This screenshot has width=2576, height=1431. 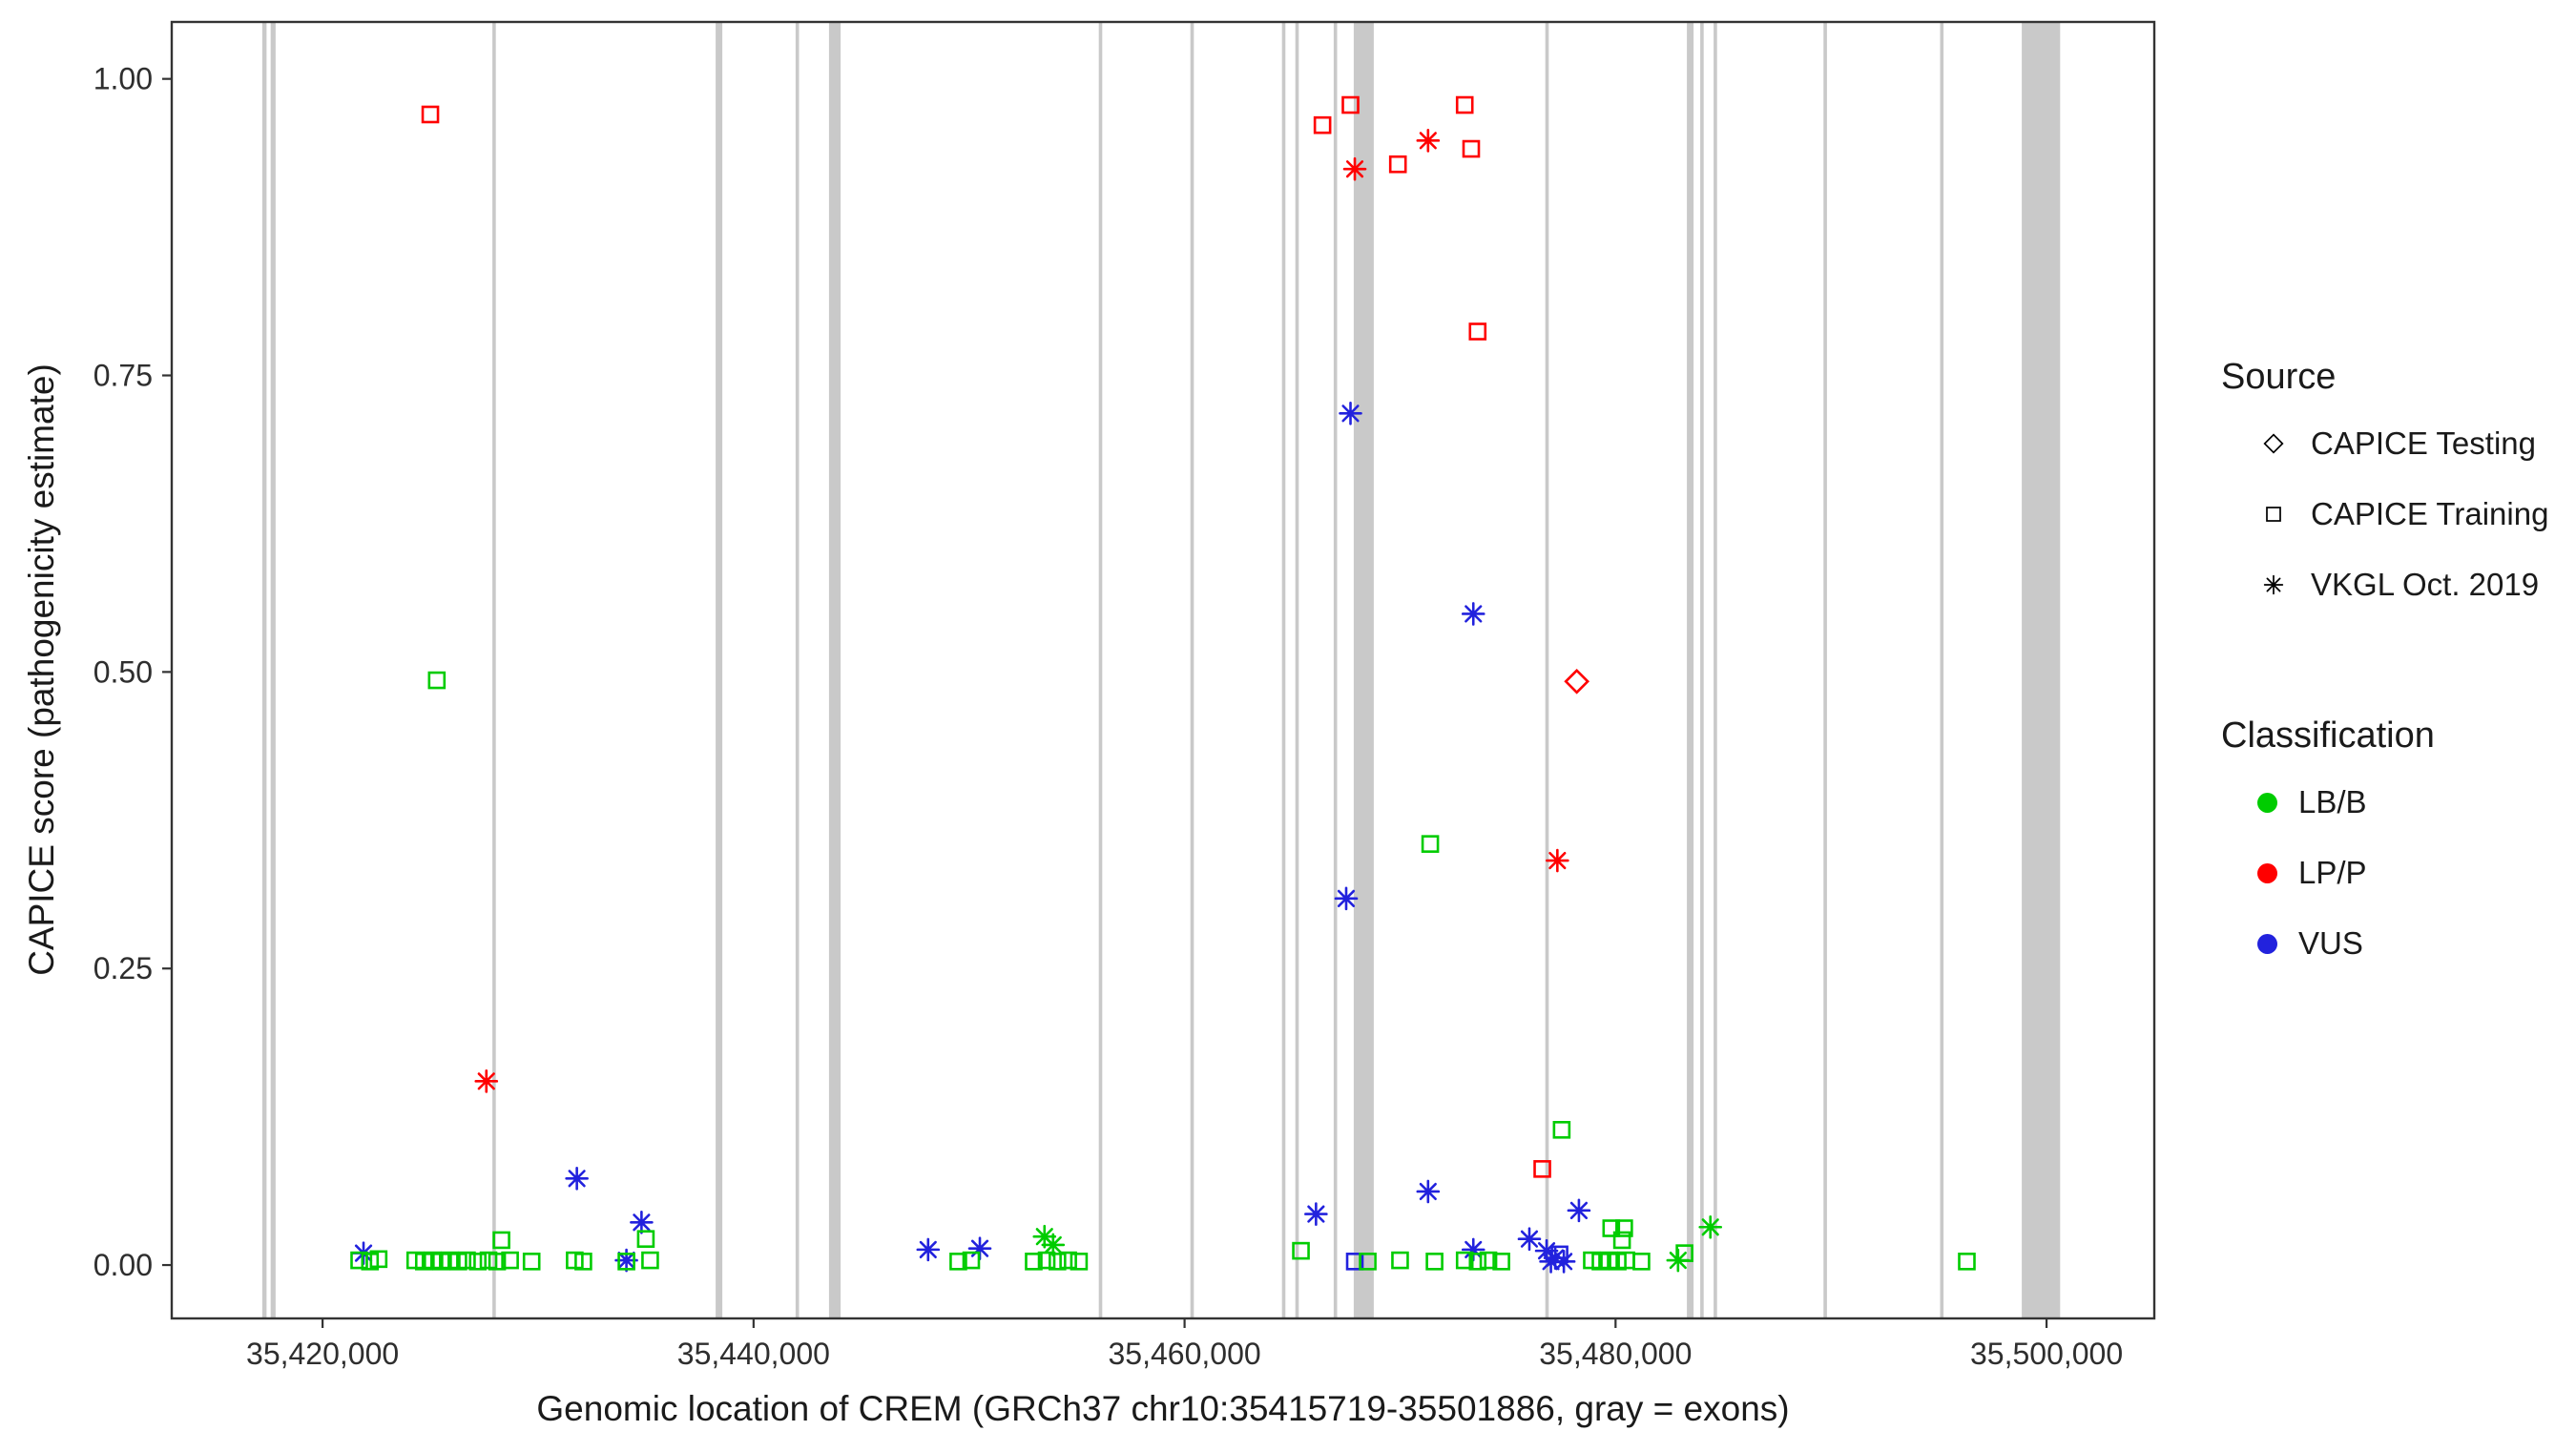 What do you see at coordinates (123, 79) in the screenshot?
I see `y-tick-label: 1.00` at bounding box center [123, 79].